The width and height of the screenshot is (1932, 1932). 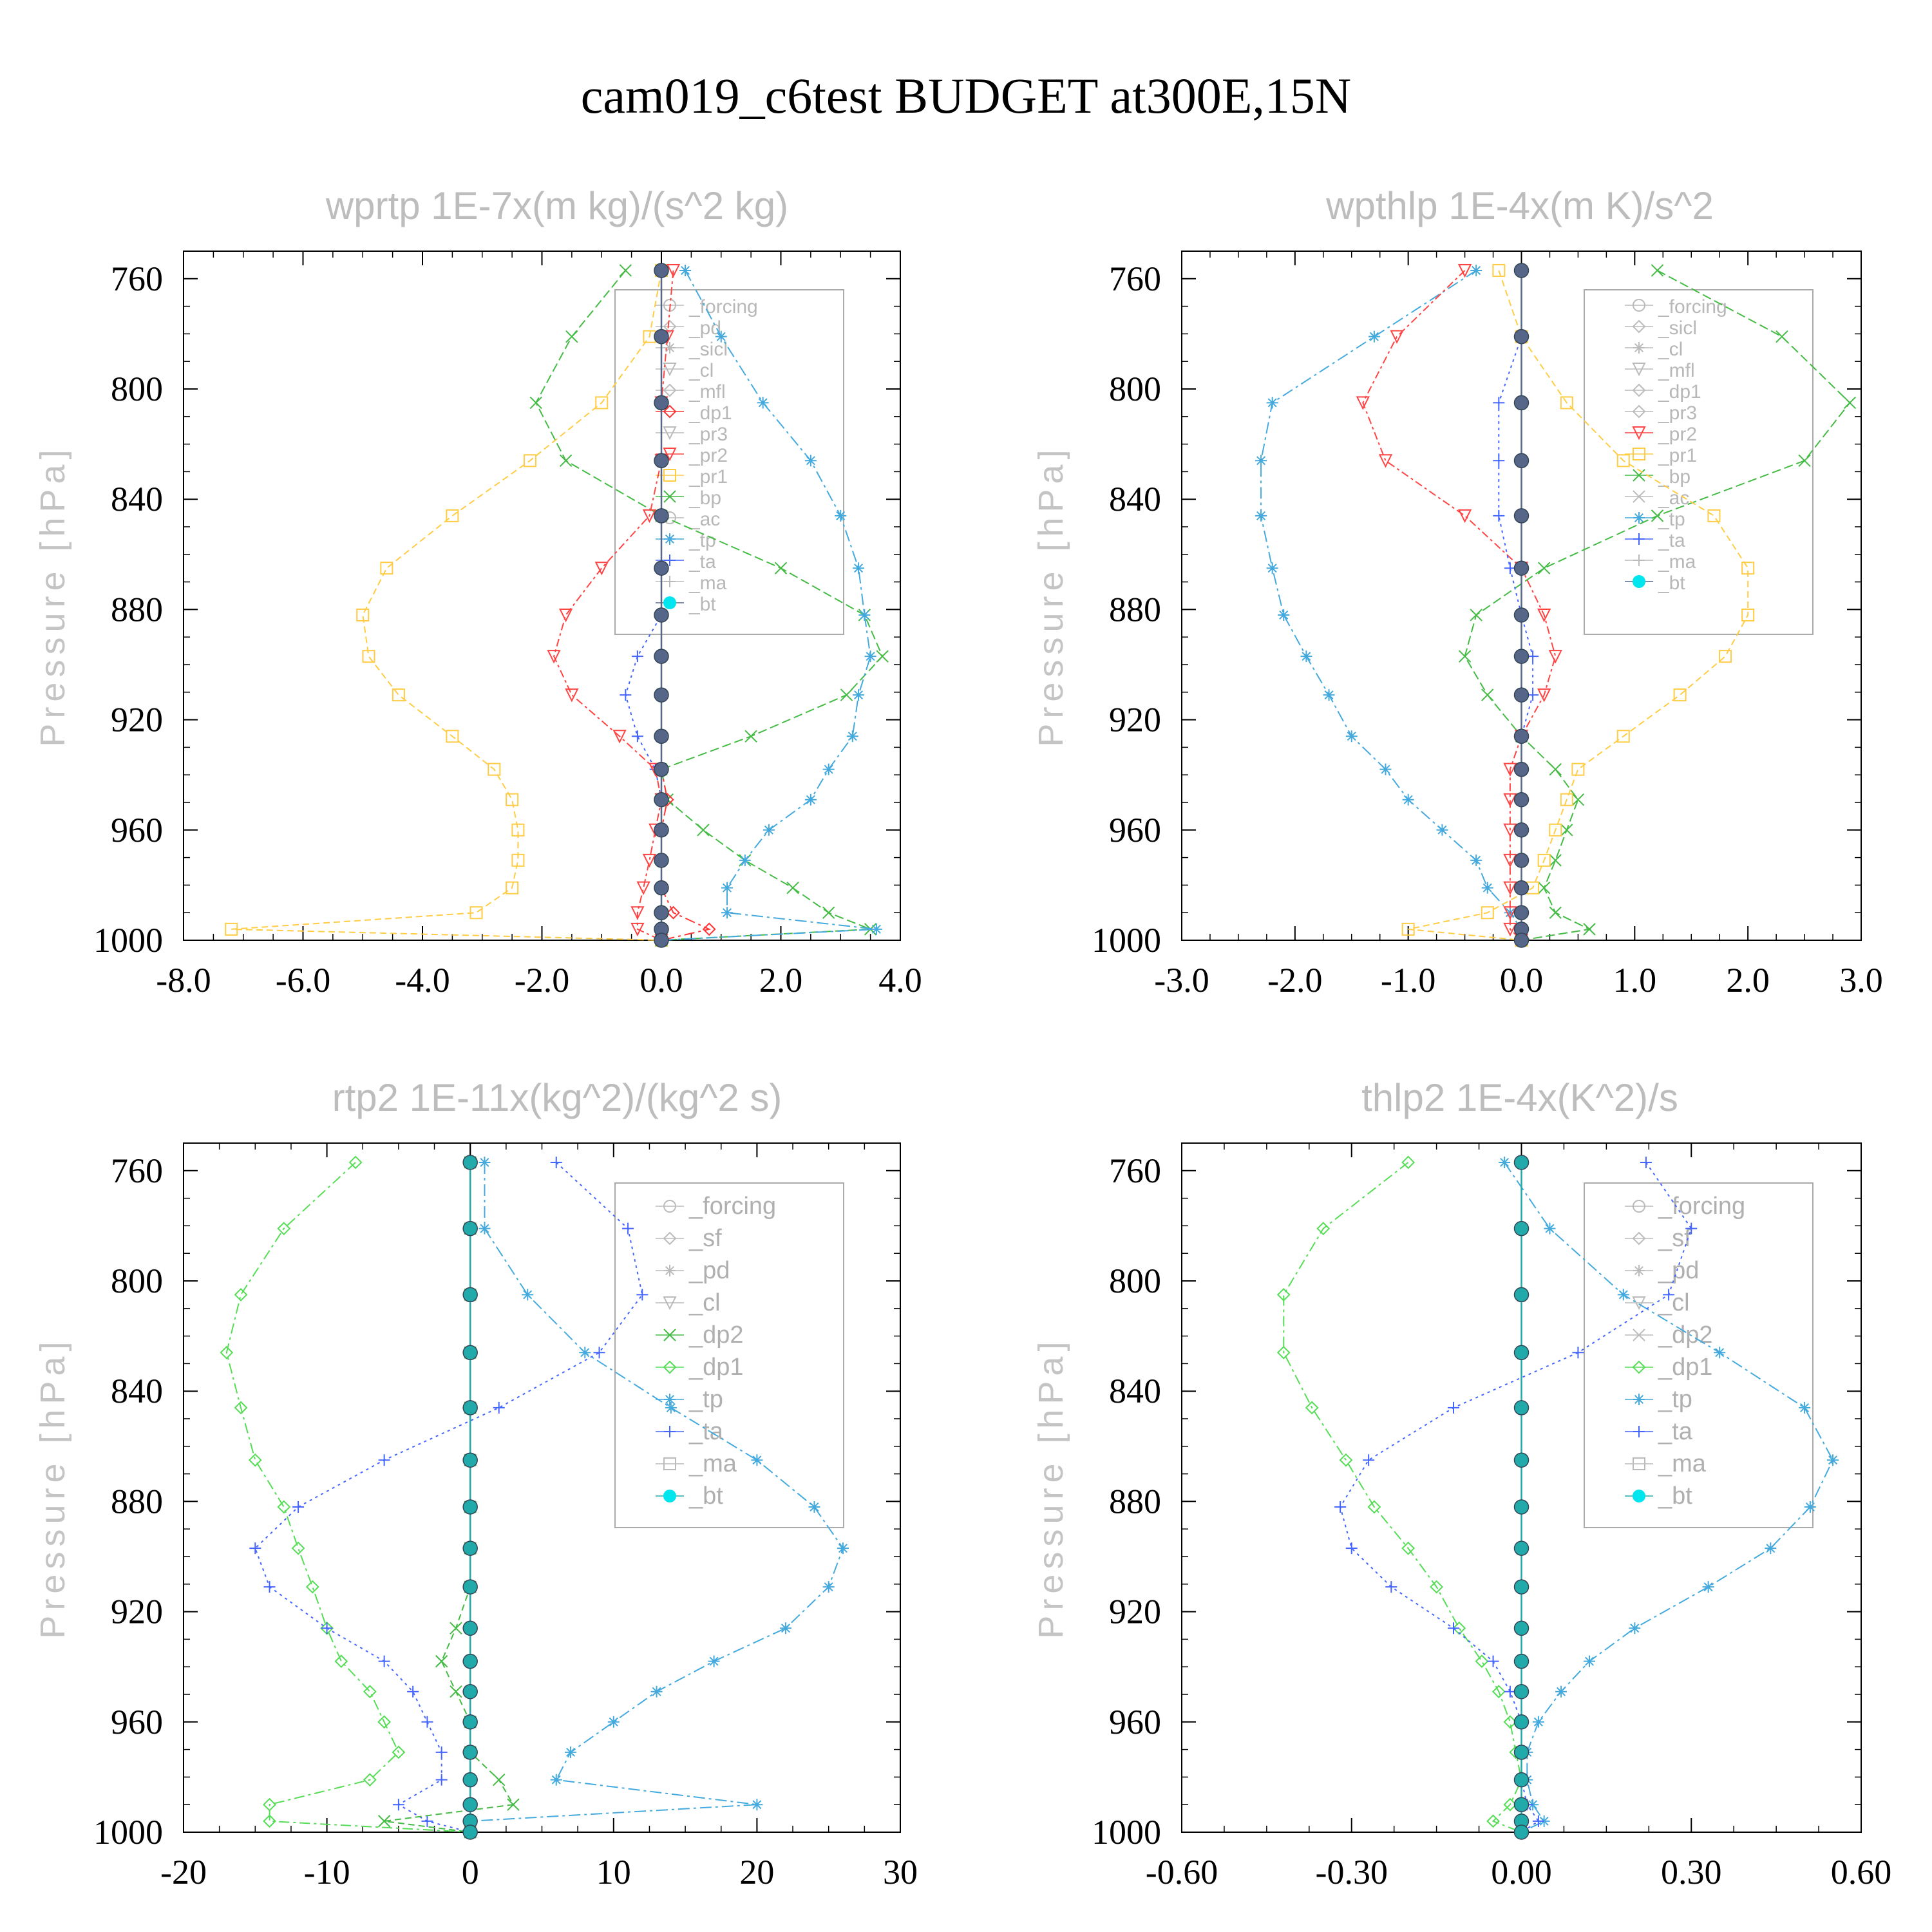 I want to click on y-tick-label: 840, so click(x=1135, y=1391).